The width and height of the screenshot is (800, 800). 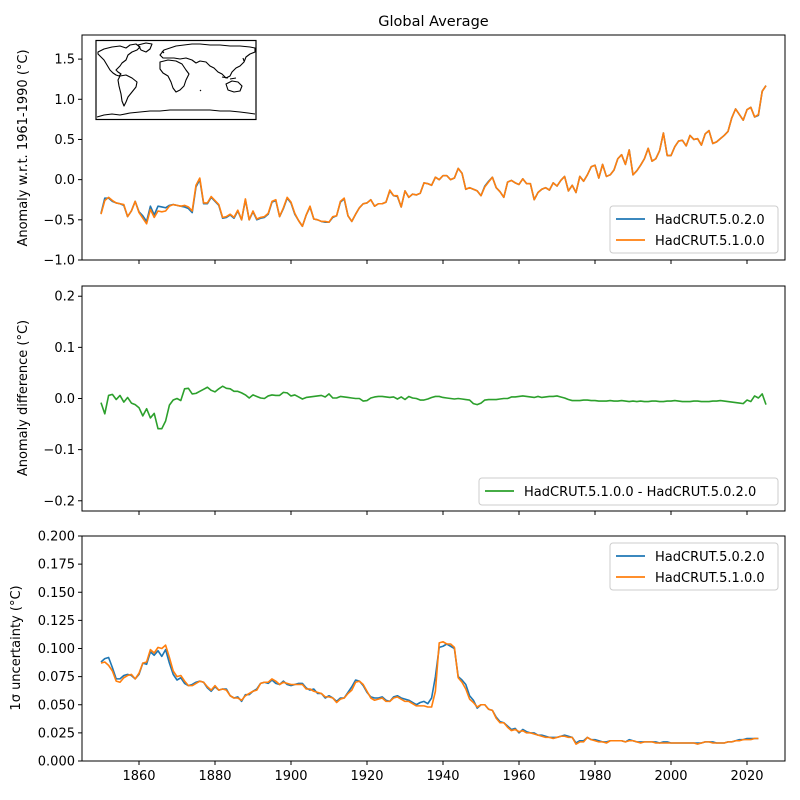 What do you see at coordinates (594, 776) in the screenshot?
I see `x-tick-label: 1980` at bounding box center [594, 776].